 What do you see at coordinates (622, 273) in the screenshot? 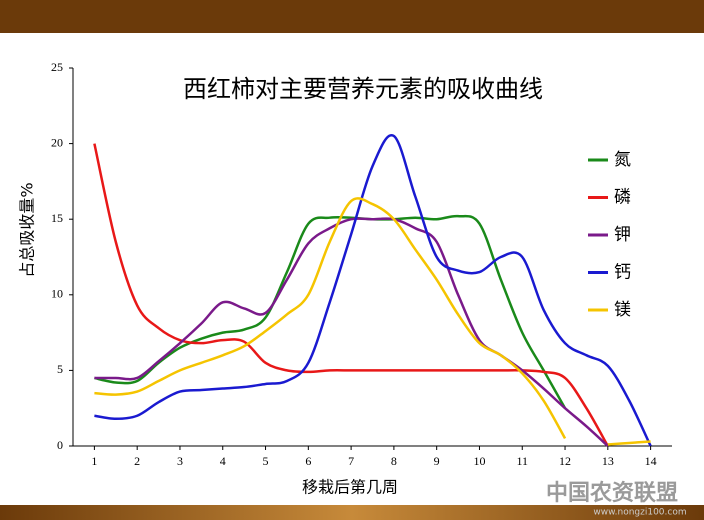
I see `legend-label: 钙` at bounding box center [622, 273].